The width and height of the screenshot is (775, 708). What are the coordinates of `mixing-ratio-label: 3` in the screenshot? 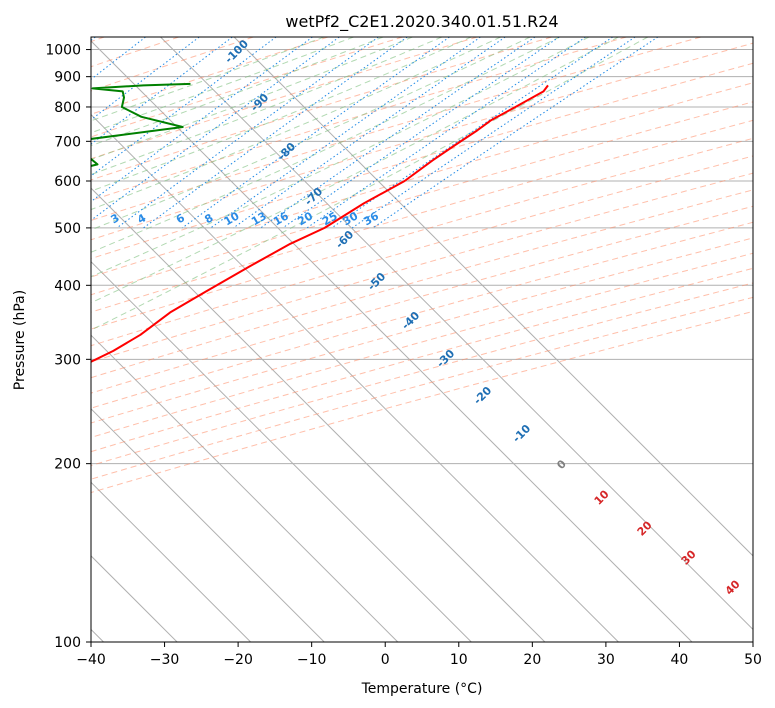 It's located at (115, 218).